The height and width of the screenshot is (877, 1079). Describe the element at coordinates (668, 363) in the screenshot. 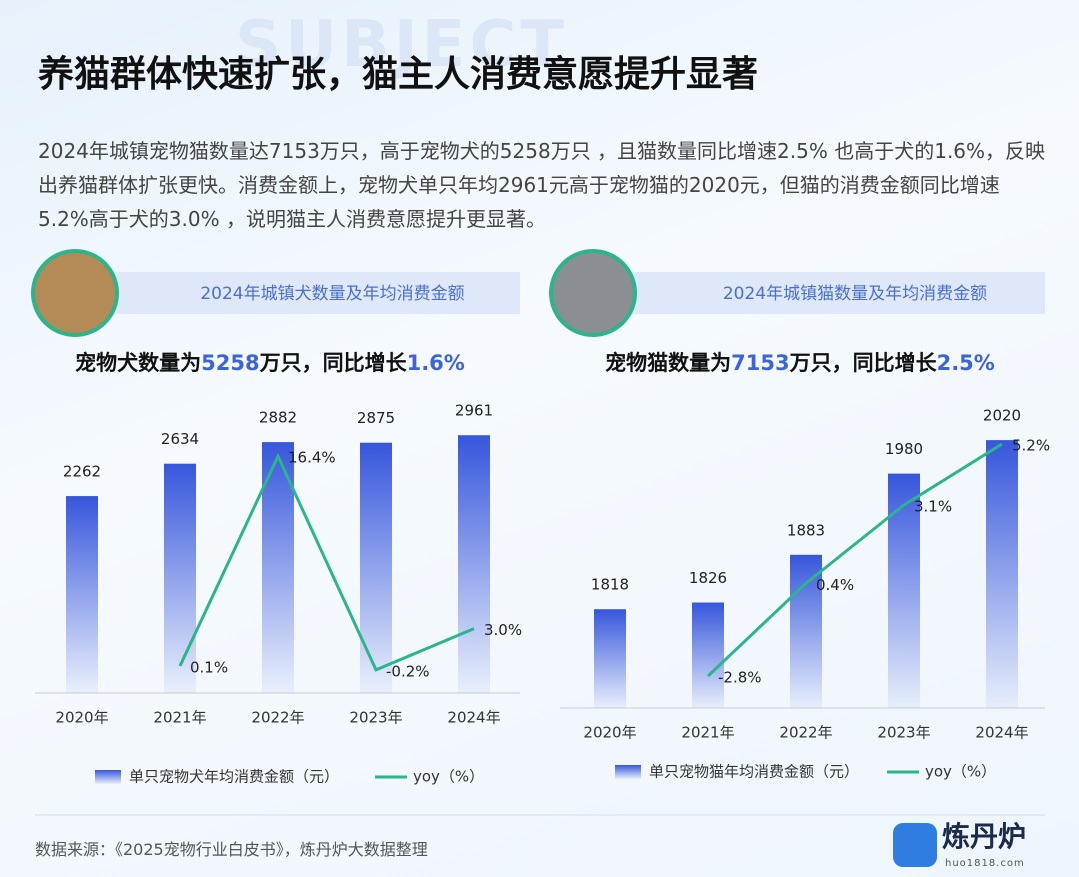

I see `subtitle-part: 宠物猫数量为` at that location.